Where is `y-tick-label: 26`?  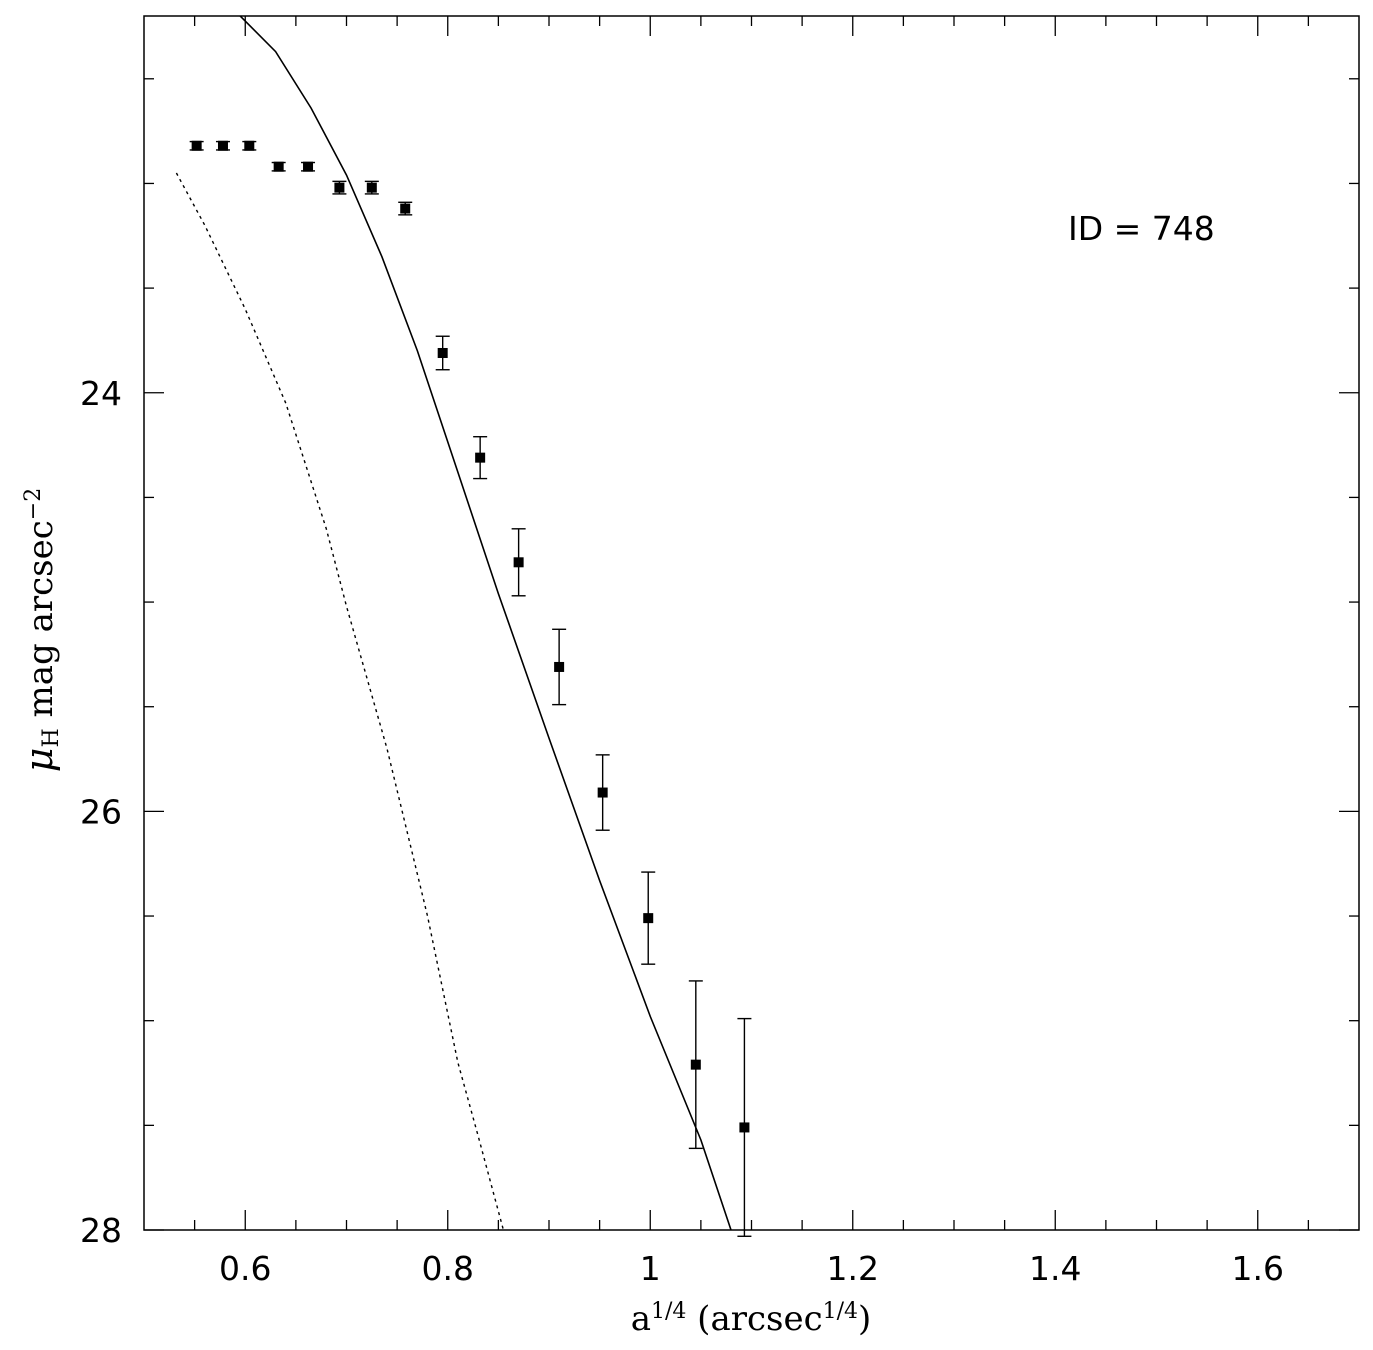
y-tick-label: 26 is located at coordinates (101, 811).